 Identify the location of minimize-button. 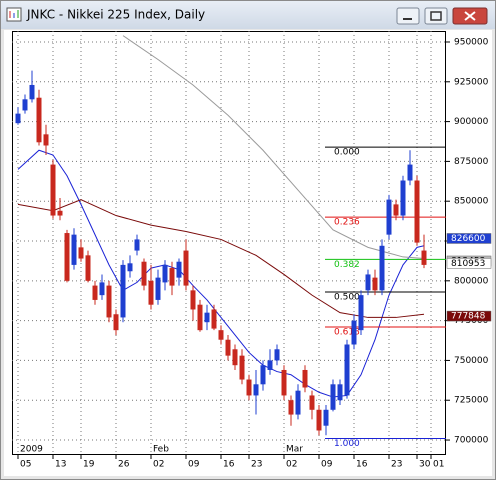
(408, 16).